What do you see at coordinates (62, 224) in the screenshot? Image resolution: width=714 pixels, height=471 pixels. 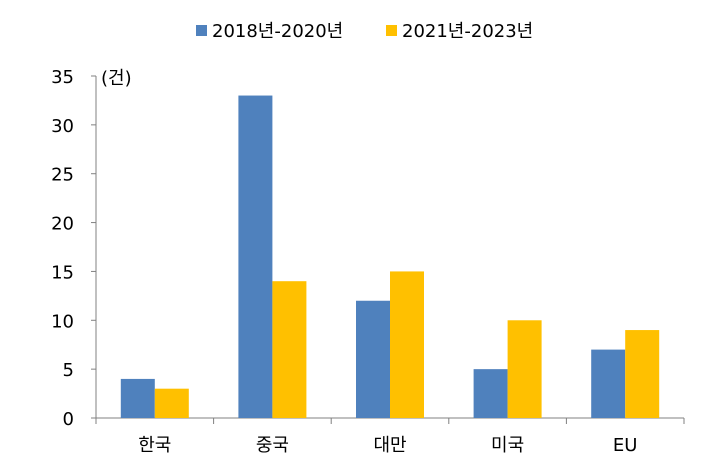 I see `y-tick-label: 20` at bounding box center [62, 224].